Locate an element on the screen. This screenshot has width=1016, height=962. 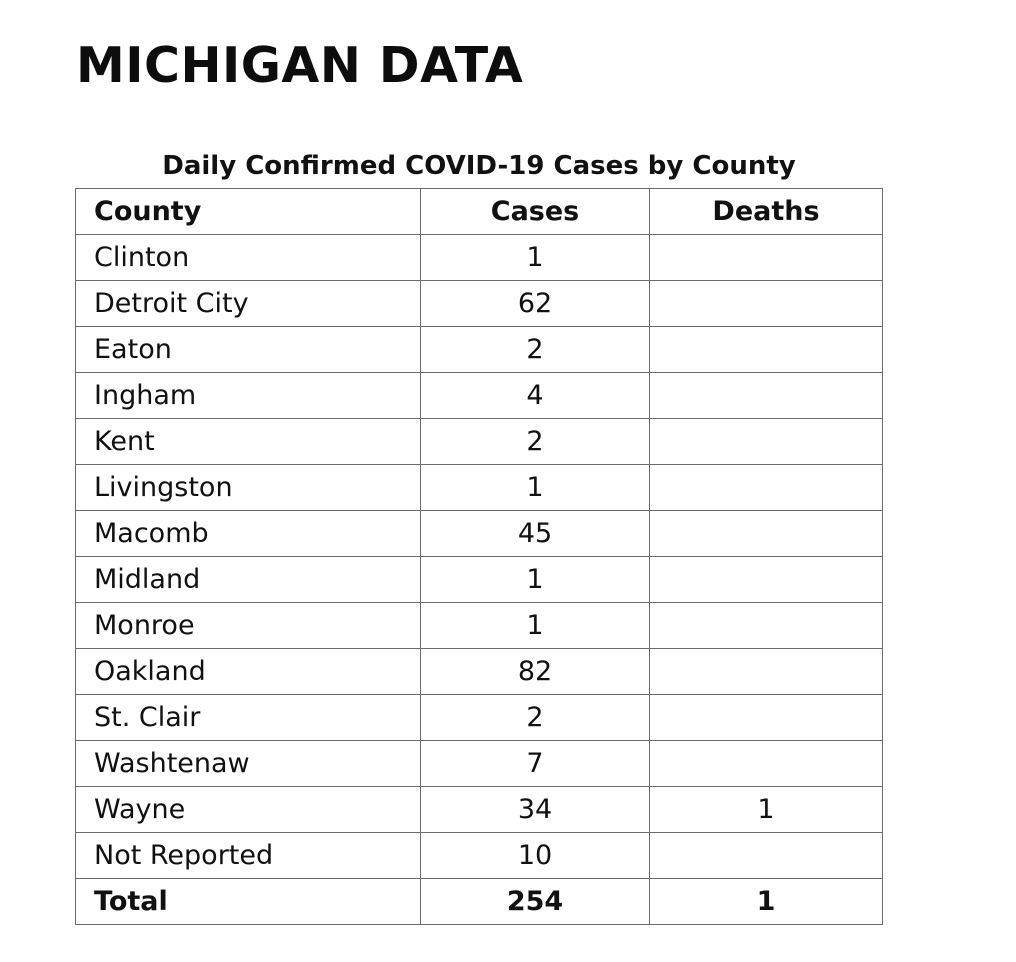
table-row: Eaton 2 is located at coordinates (479, 349).